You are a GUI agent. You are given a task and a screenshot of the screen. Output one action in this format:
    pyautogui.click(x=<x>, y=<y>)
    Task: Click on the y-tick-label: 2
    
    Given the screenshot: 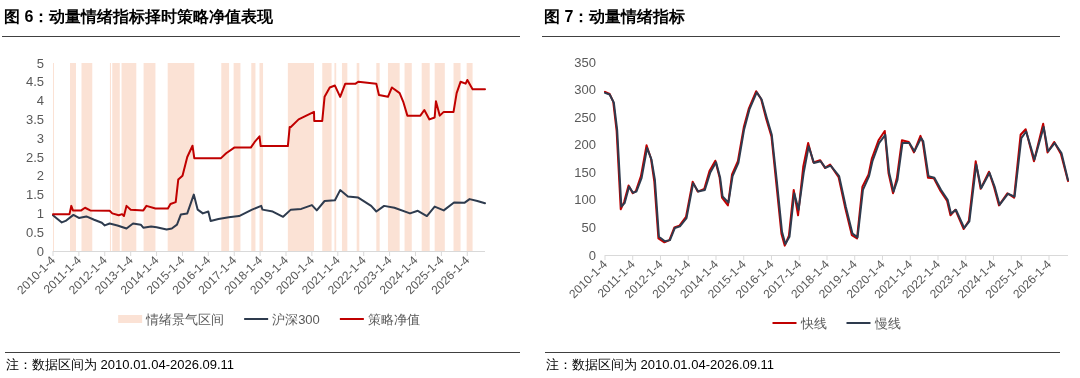 What is the action you would take?
    pyautogui.click(x=40, y=176)
    